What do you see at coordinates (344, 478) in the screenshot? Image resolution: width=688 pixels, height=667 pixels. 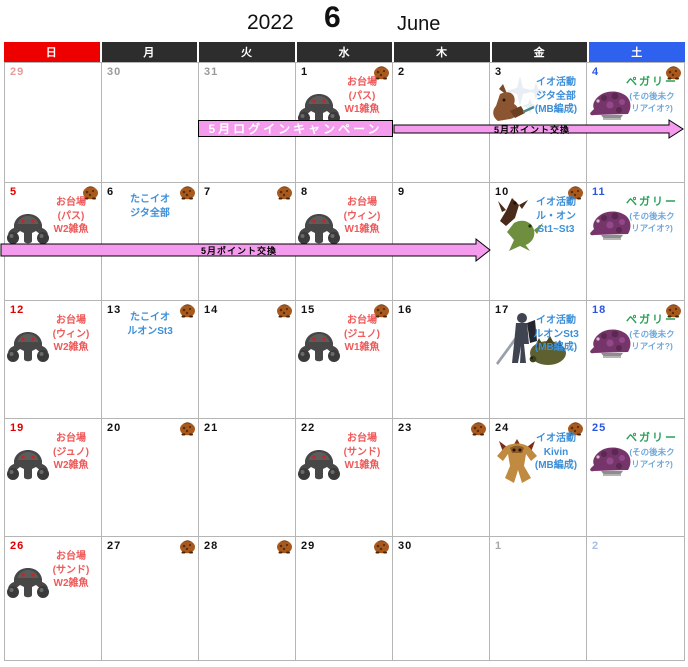 I see `day-cell-22: 22 お台場 (サンド) W1雑魚` at bounding box center [344, 478].